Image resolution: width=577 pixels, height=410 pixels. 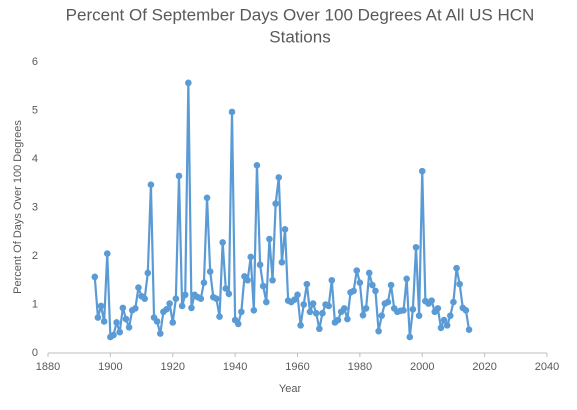 I want to click on y-tick-label: 0, so click(x=35, y=353).